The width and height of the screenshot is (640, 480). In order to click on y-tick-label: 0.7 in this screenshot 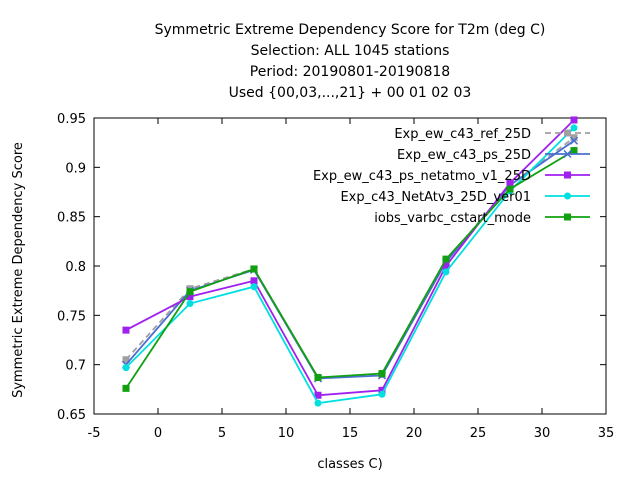, I will do `click(75, 366)`.